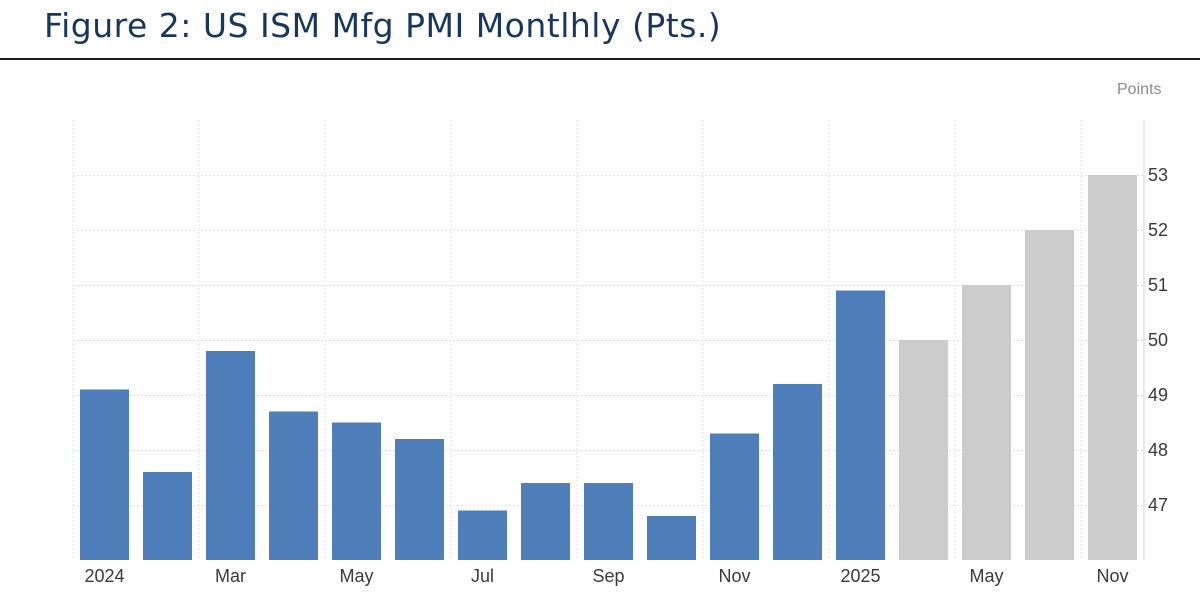  What do you see at coordinates (1158, 395) in the screenshot?
I see `y-tick-label: 49` at bounding box center [1158, 395].